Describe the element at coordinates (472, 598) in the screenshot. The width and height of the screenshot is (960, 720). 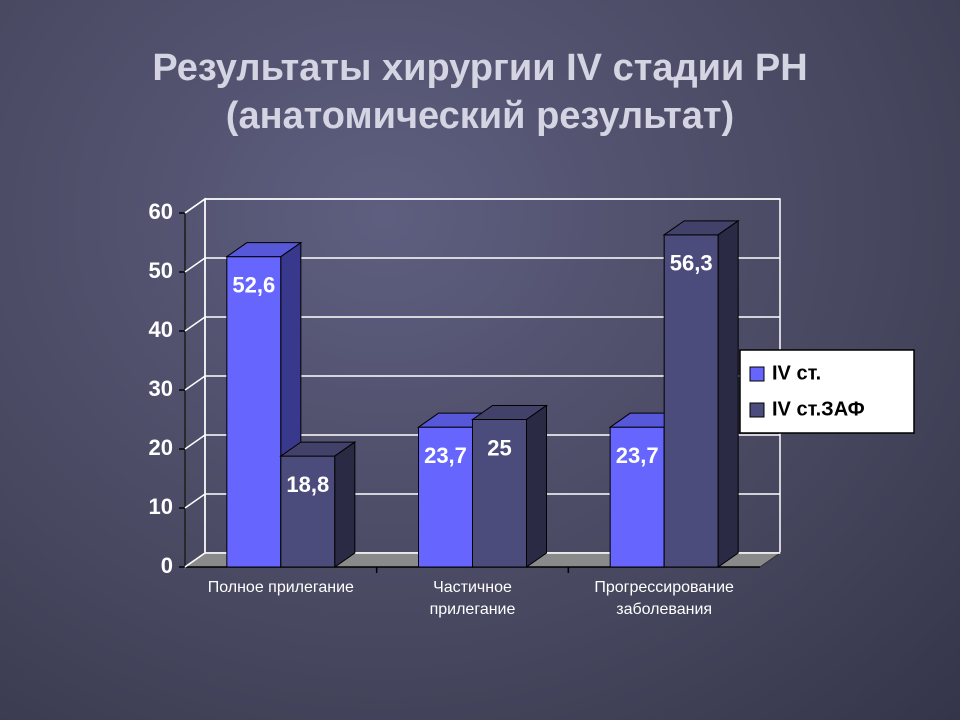
I see `x-tick-label: Частичное прилегание` at that location.